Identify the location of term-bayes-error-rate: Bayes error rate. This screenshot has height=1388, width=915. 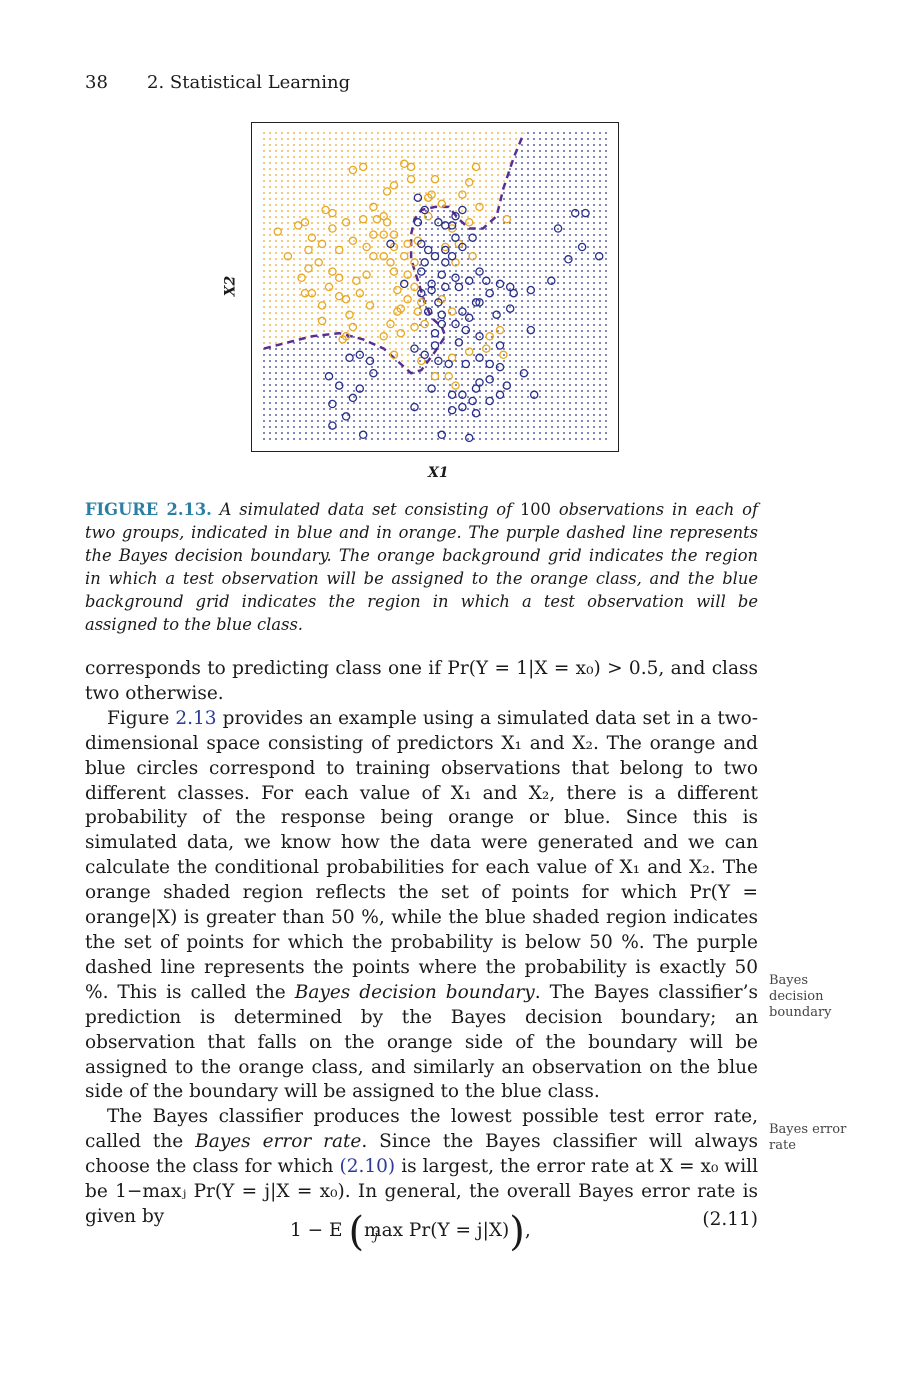
(278, 1142).